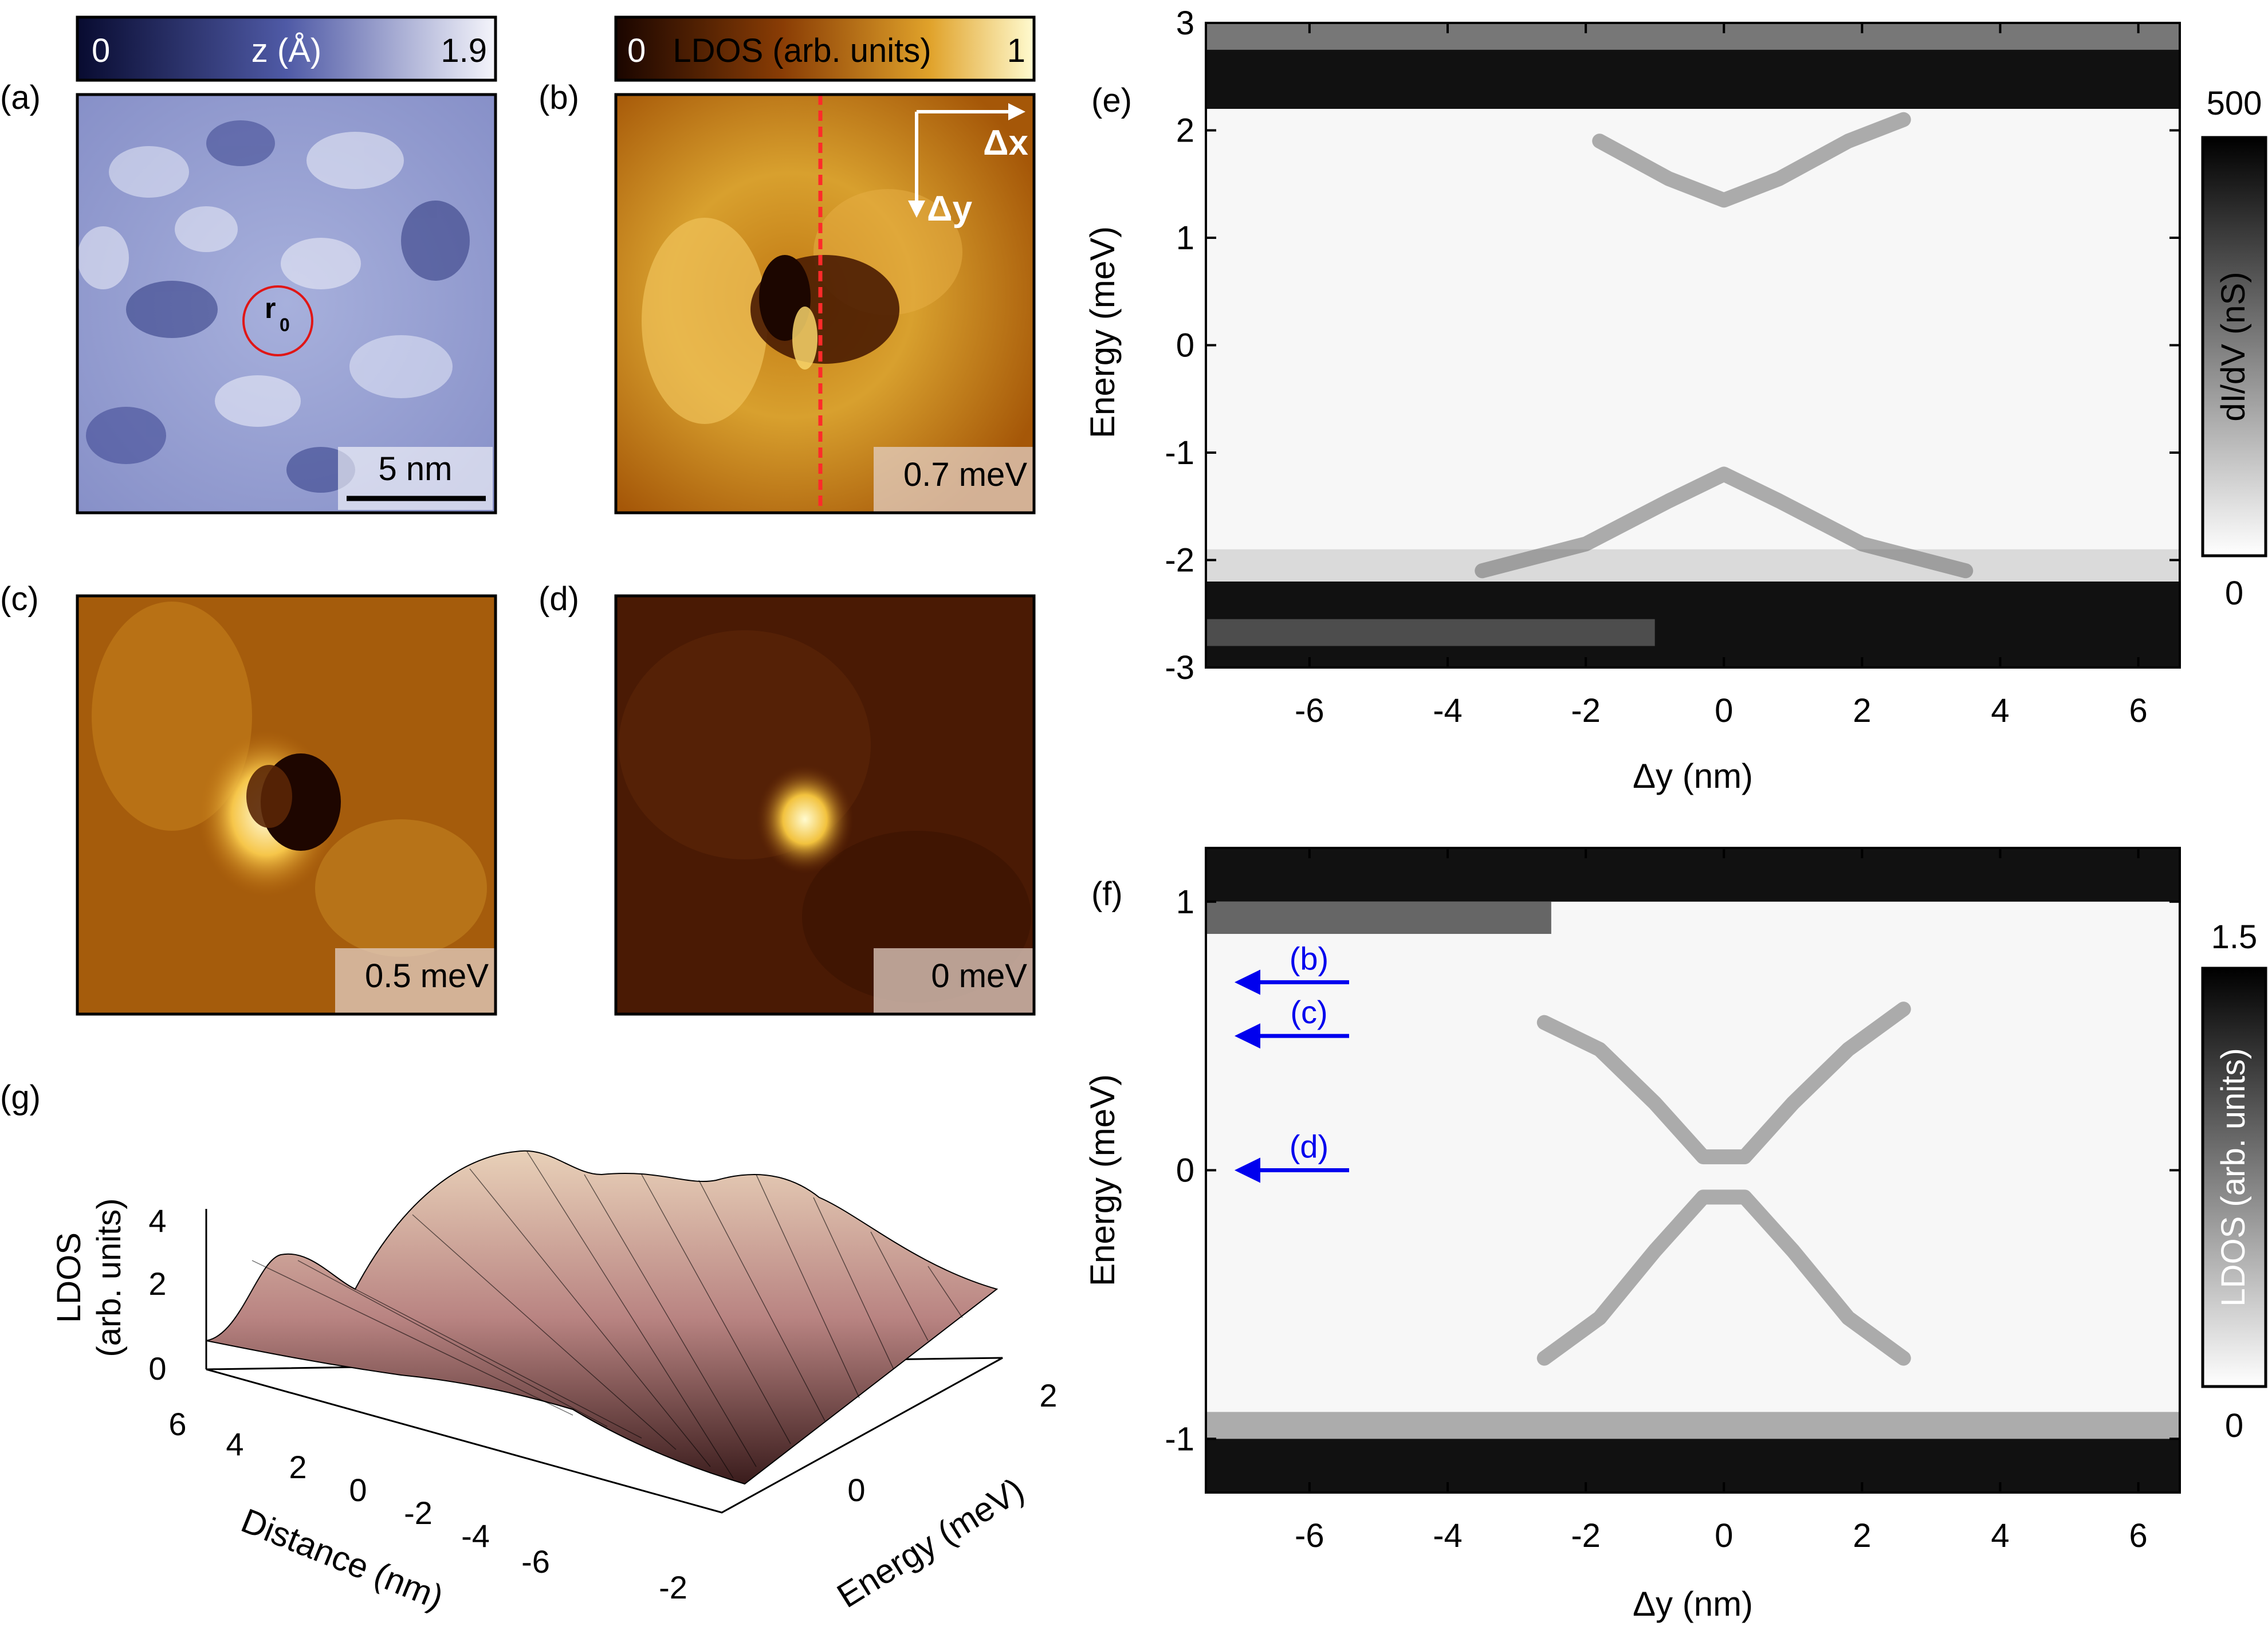 This screenshot has height=1626, width=2268. What do you see at coordinates (1308, 1012) in the screenshot?
I see `energy-arrow-label: (c)` at bounding box center [1308, 1012].